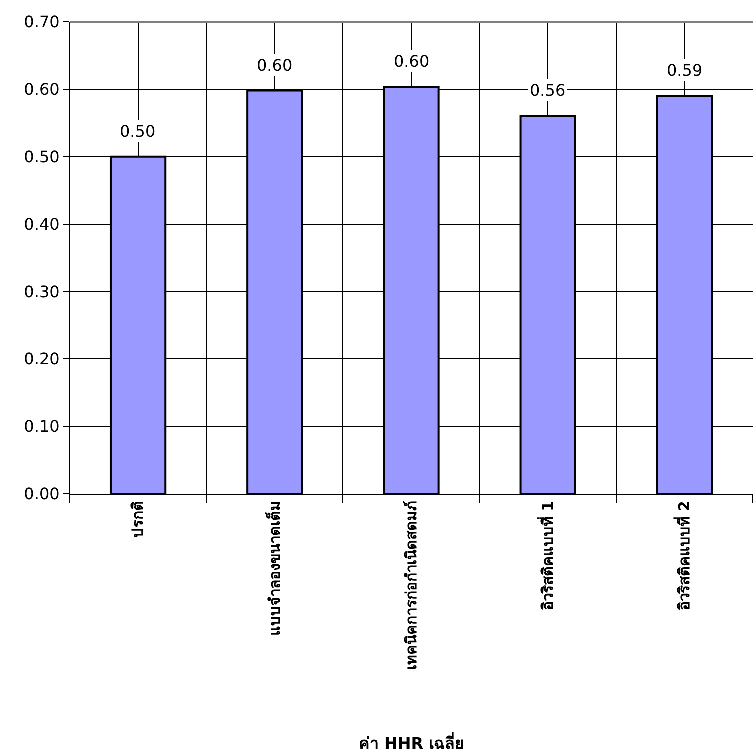 The height and width of the screenshot is (753, 755). What do you see at coordinates (42, 224) in the screenshot?
I see `y-tick-label: 0.40` at bounding box center [42, 224].